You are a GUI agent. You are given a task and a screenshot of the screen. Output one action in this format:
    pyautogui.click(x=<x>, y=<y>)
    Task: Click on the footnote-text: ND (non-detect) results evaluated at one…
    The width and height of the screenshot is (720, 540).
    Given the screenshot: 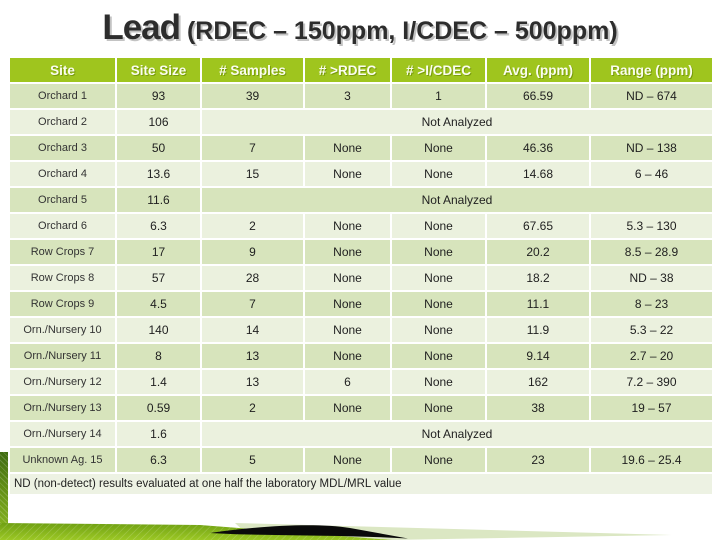 What is the action you would take?
    pyautogui.click(x=361, y=484)
    